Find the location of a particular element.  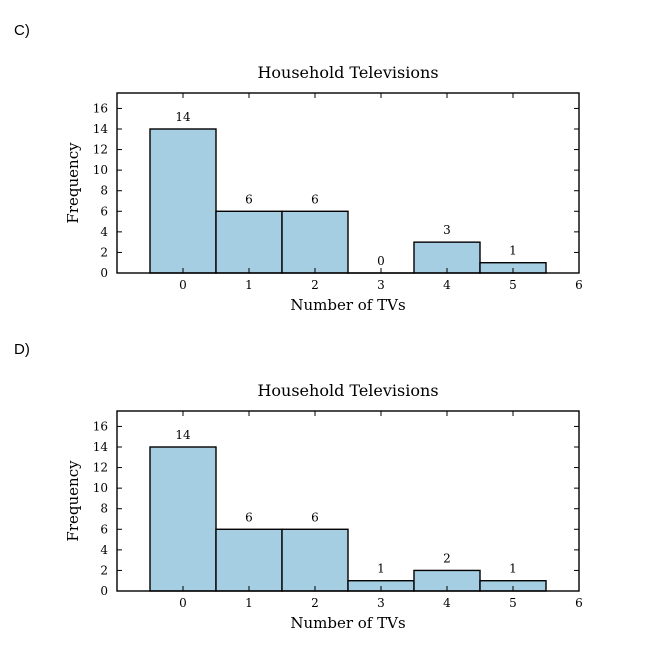

bar-value-label-4: 3 is located at coordinates (447, 230).